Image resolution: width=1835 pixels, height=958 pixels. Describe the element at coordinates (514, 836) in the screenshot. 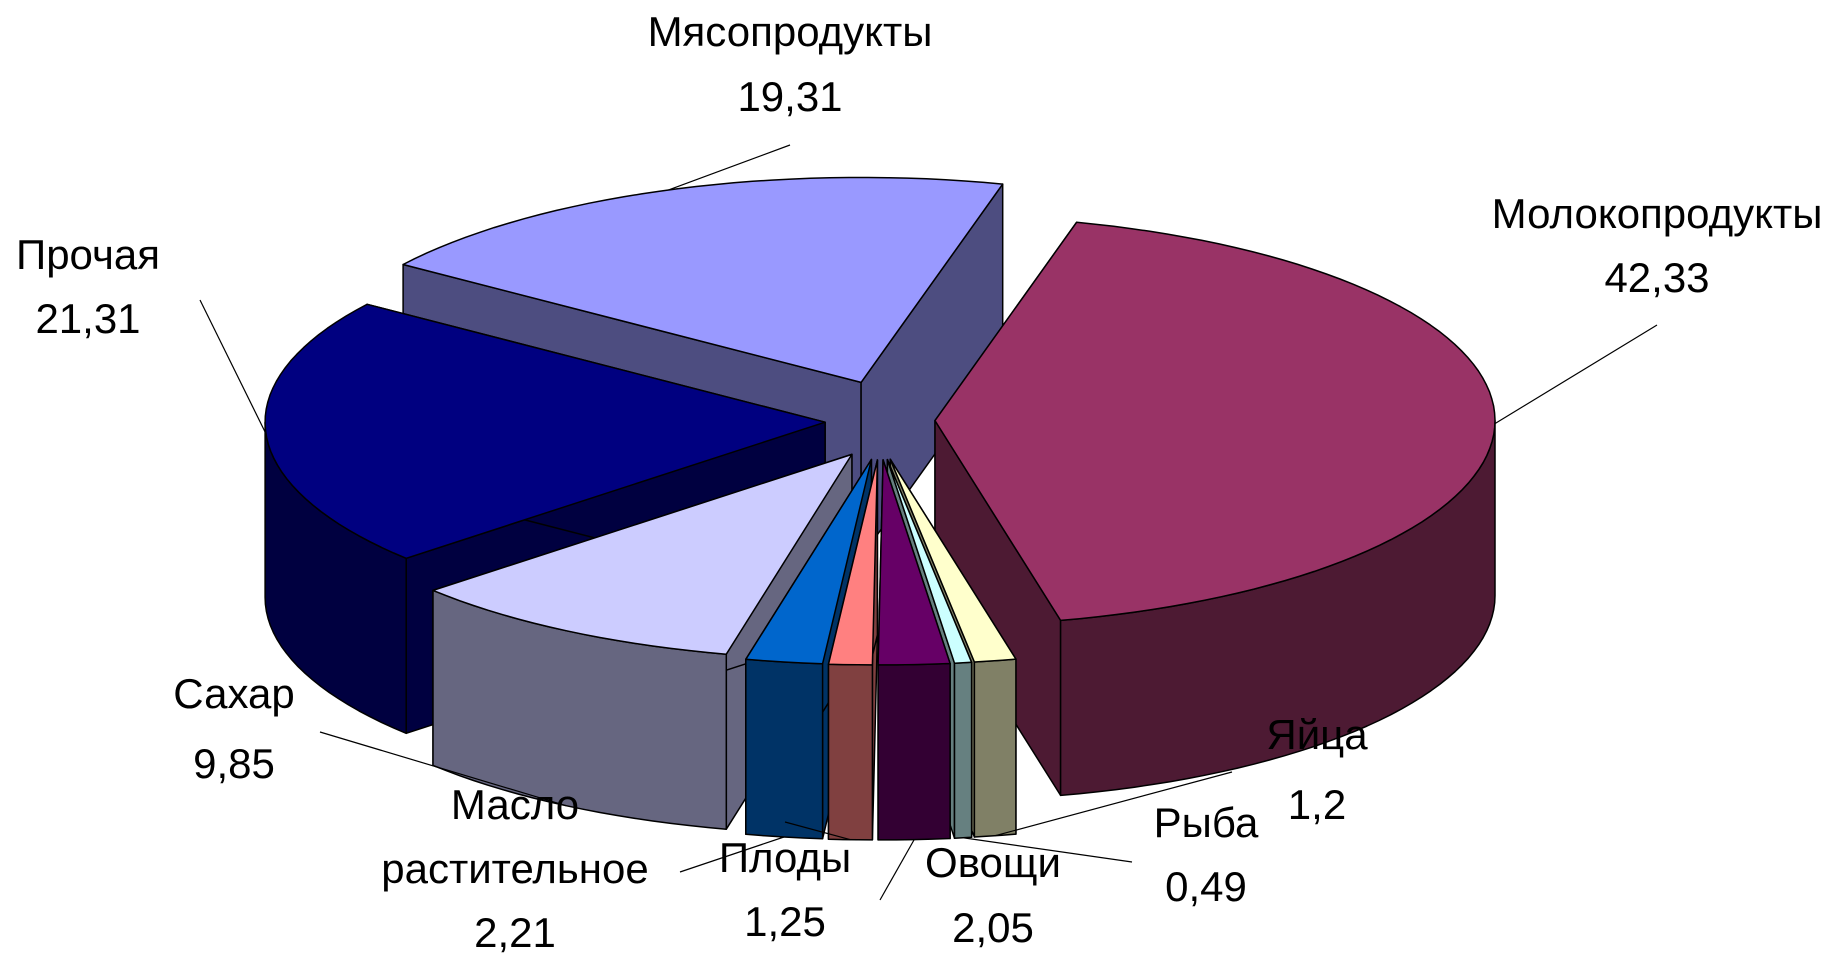

I see `category-label: Масло растительное` at that location.